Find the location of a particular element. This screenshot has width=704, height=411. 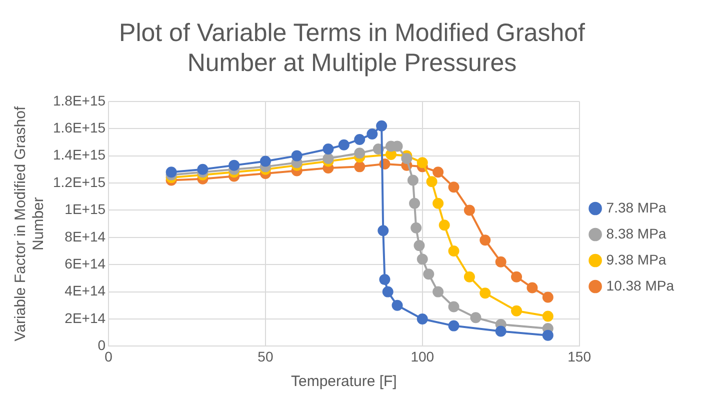

x-axis-title: Temperature [F] is located at coordinates (343, 381).